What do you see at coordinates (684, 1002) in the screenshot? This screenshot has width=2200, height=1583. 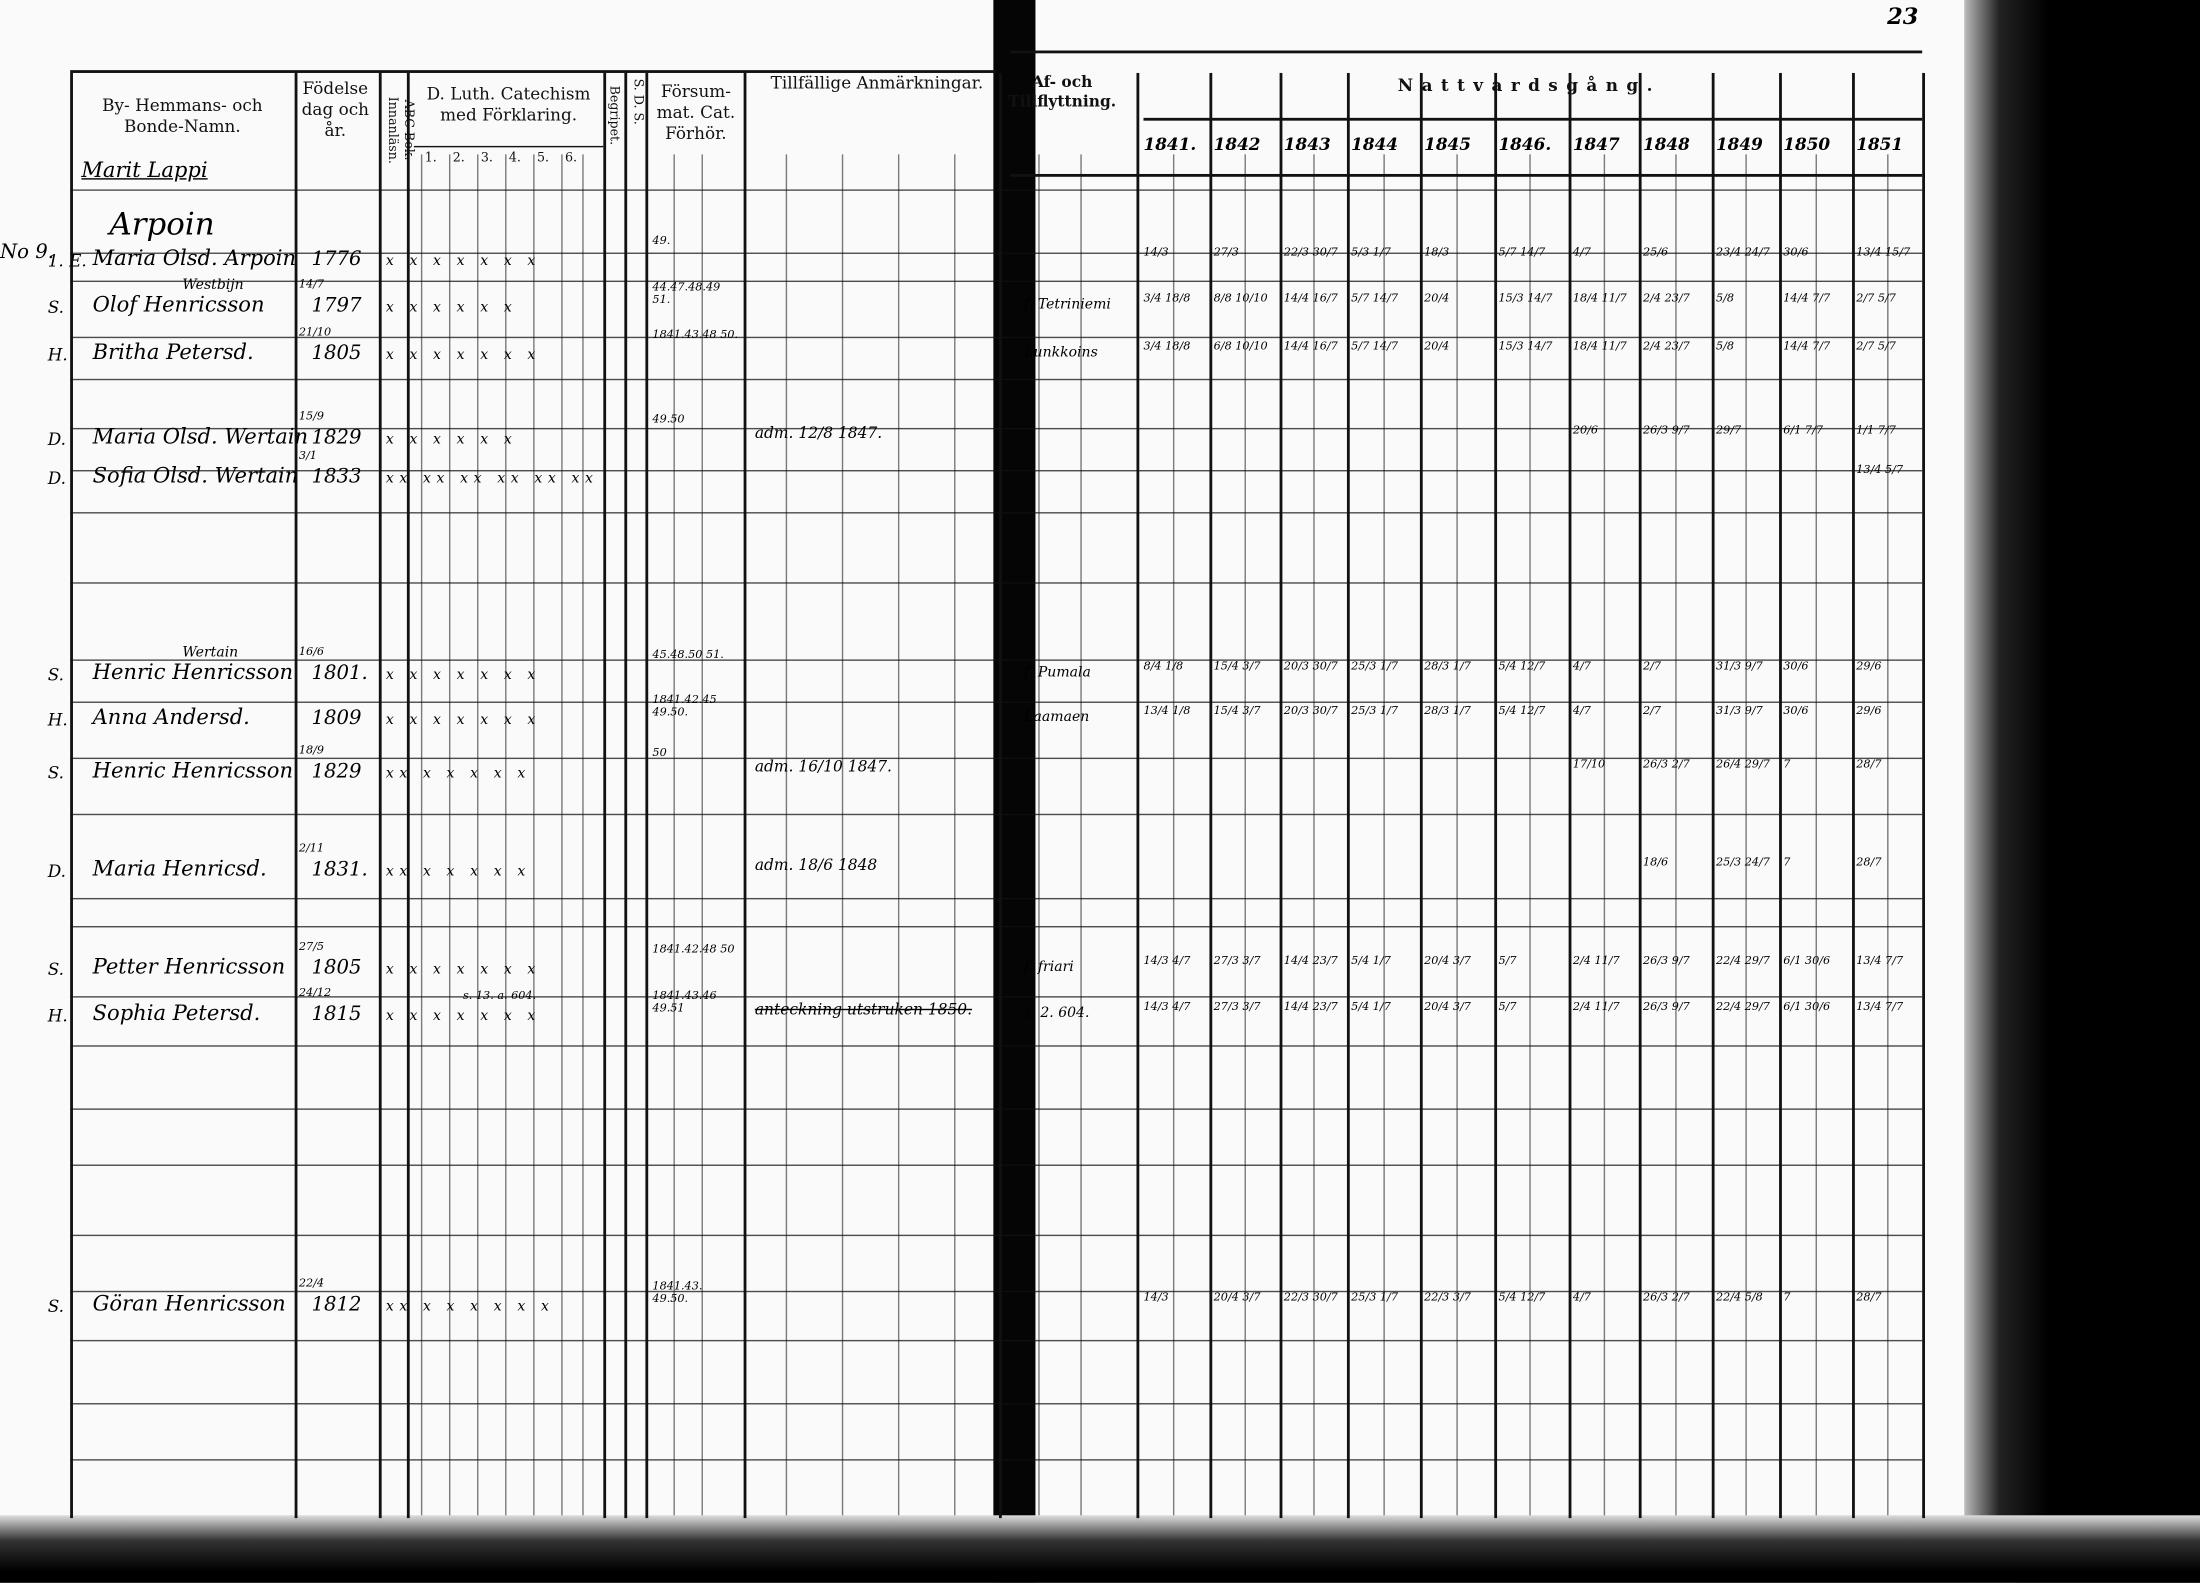 I see `forsummat-years: 1841.43.46 49.51` at bounding box center [684, 1002].